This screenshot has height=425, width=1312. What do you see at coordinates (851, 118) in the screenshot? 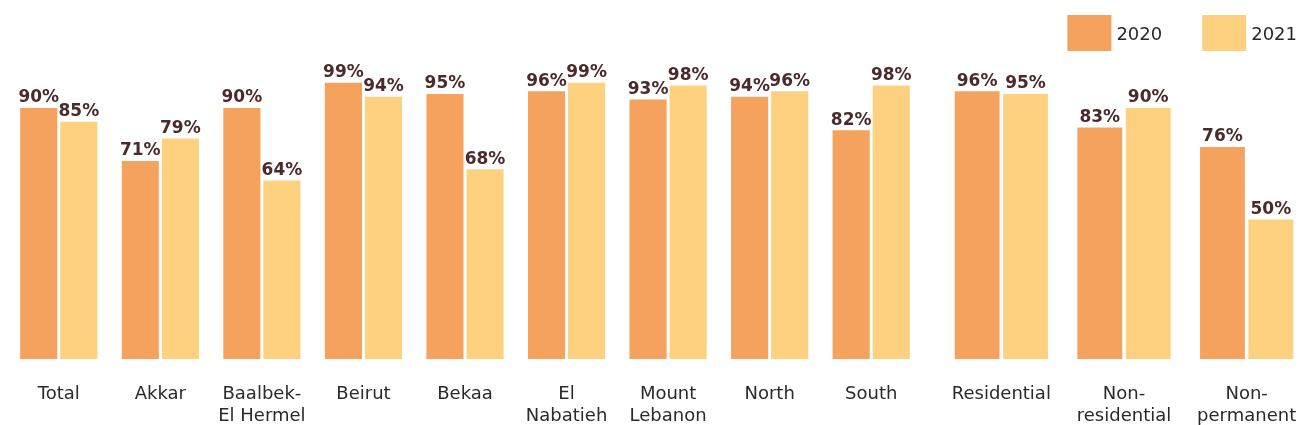
I see `data-label: 82%` at bounding box center [851, 118].